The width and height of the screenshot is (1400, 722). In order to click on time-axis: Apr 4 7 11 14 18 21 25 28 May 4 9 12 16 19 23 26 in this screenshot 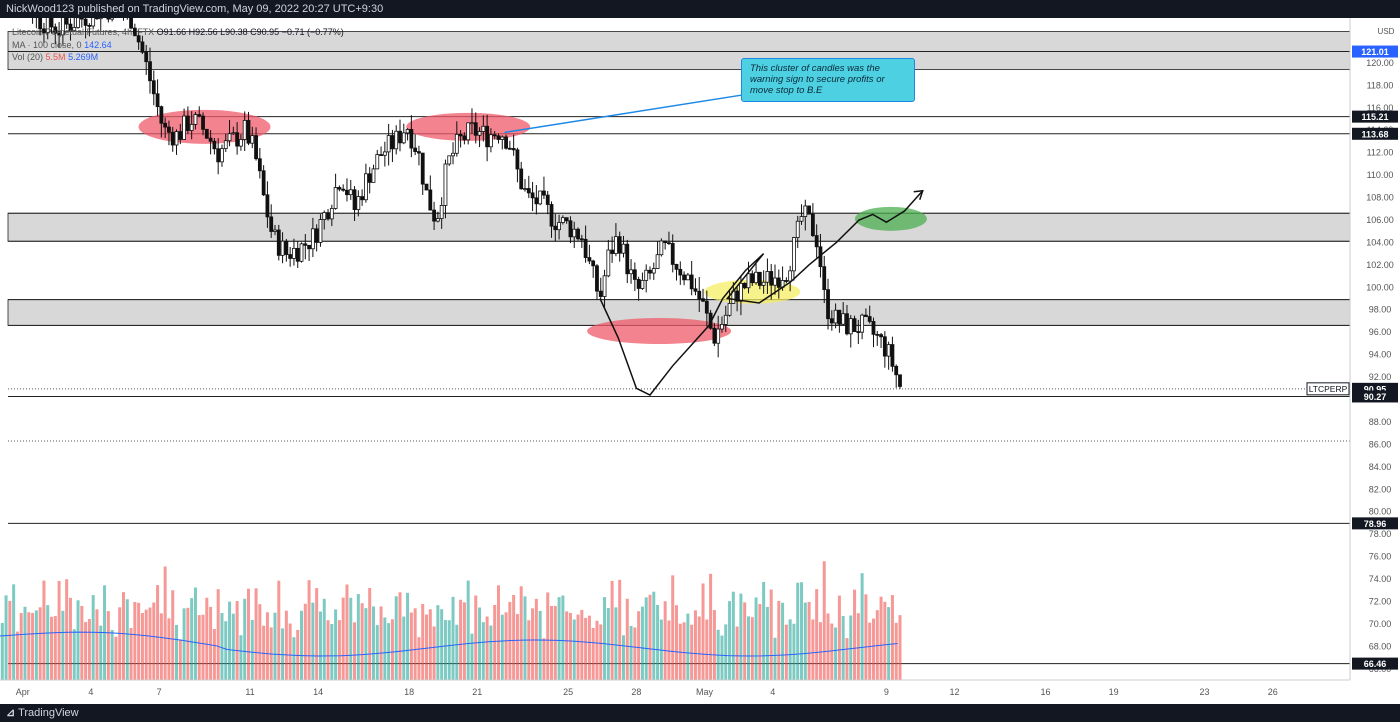, I will do `click(700, 691)`.